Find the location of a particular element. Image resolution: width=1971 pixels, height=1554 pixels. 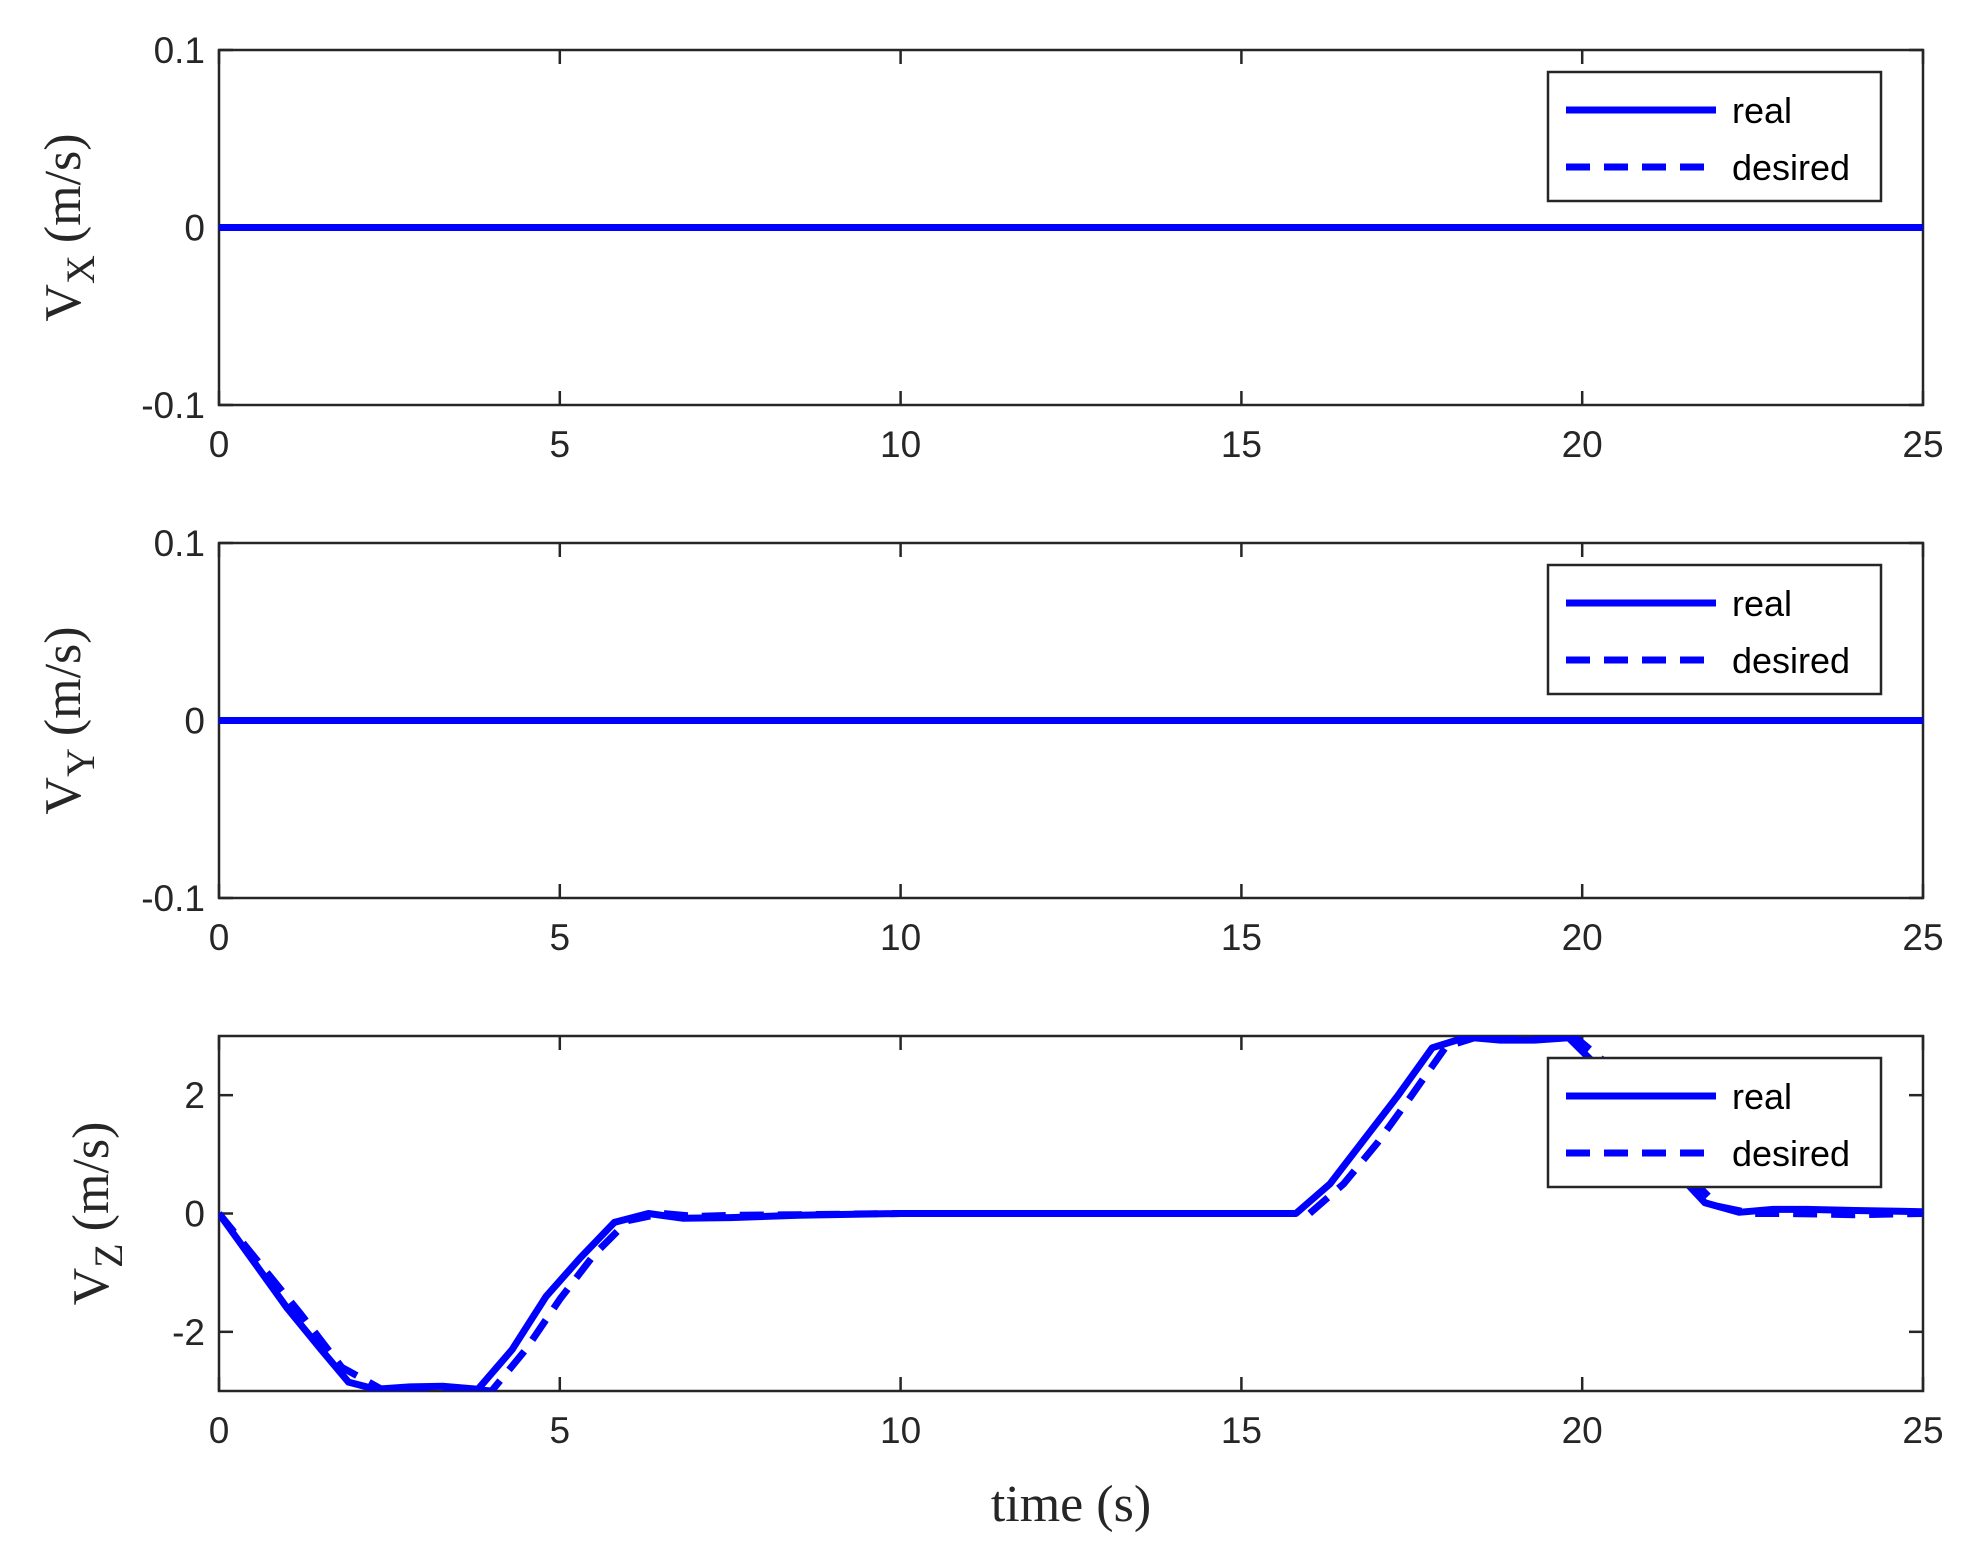

y-tick-label: -2 is located at coordinates (188, 1332).